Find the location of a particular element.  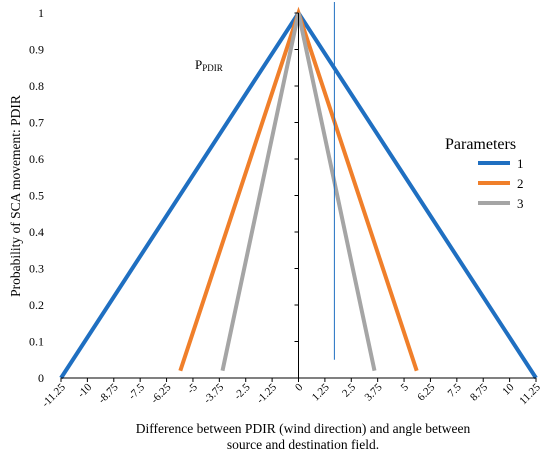

annotation-subscript: PDIR is located at coordinates (212, 68).